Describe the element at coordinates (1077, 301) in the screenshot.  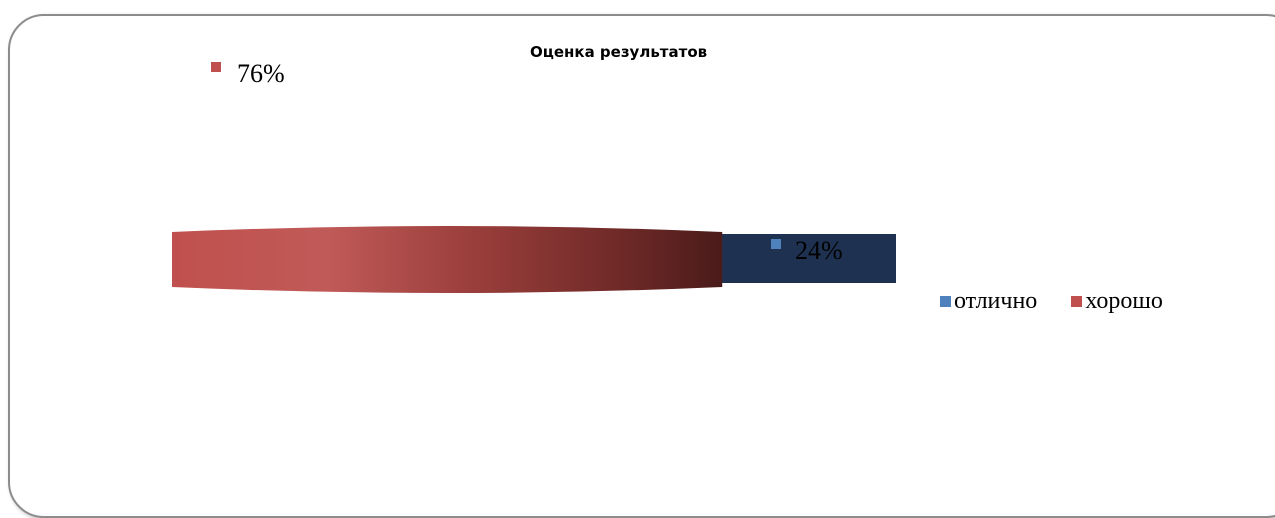
I see `legend-swatch-khorosho` at that location.